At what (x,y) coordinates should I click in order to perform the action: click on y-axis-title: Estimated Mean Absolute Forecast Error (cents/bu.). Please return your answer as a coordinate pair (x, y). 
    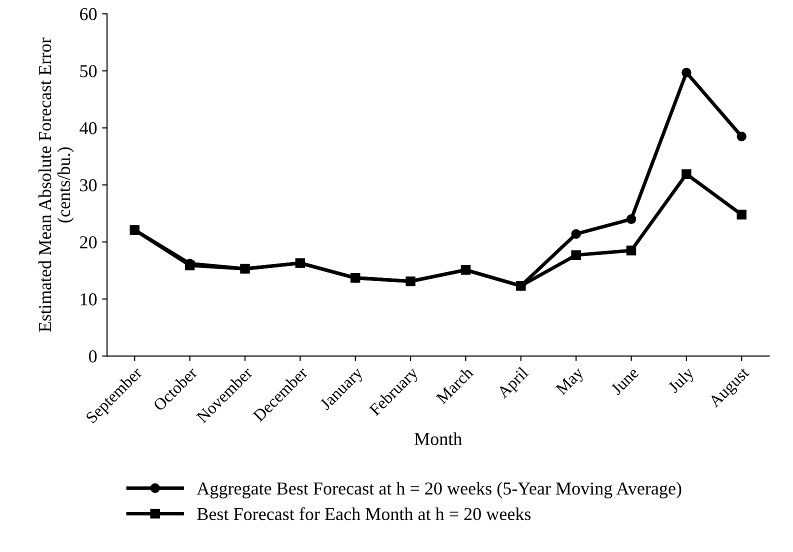
    Looking at the image, I should click on (56, 185).